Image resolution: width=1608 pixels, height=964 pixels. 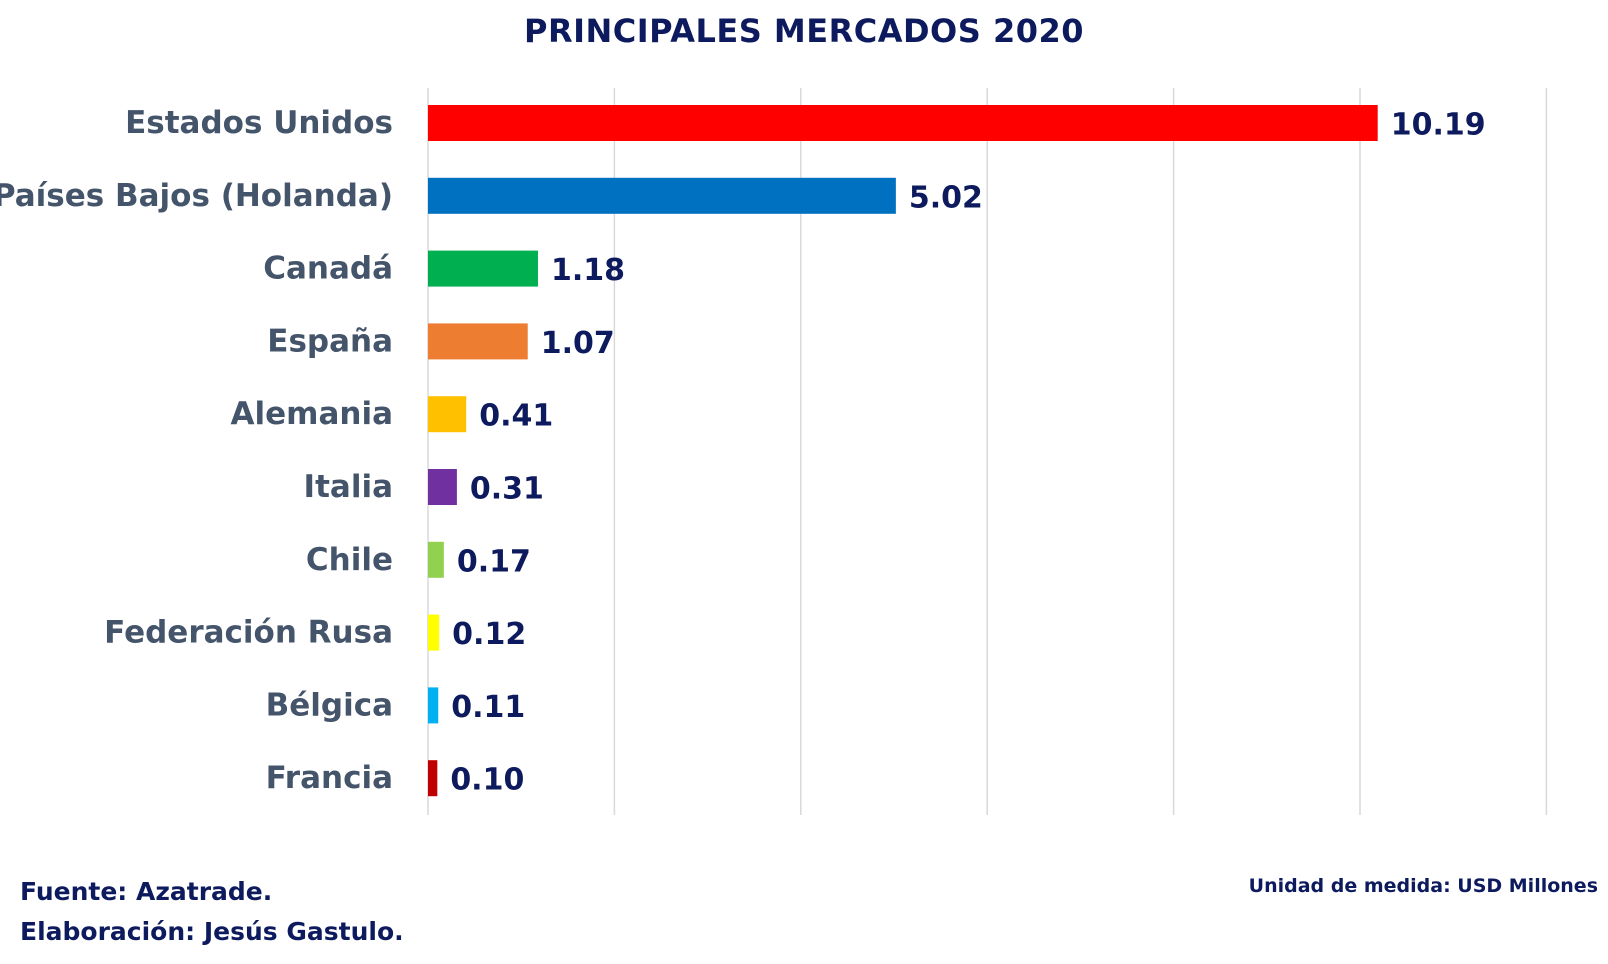 What do you see at coordinates (487, 780) in the screenshot?
I see `value-label: 0.10` at bounding box center [487, 780].